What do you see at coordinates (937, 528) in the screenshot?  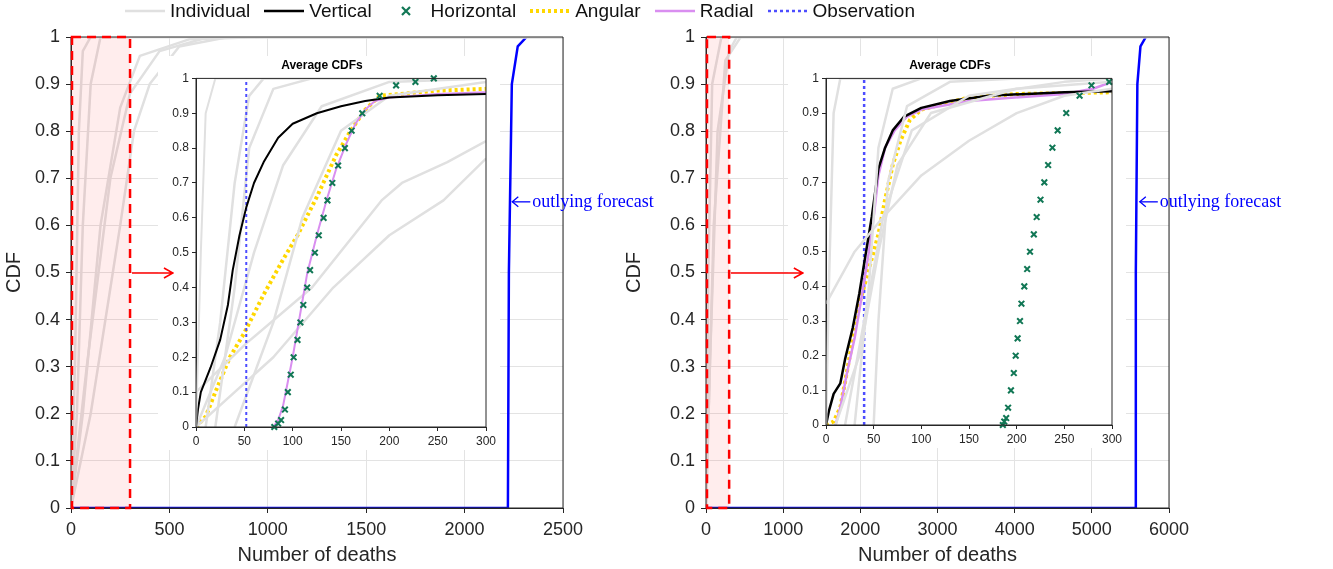 I see `x-tick-label: 3000` at bounding box center [937, 528].